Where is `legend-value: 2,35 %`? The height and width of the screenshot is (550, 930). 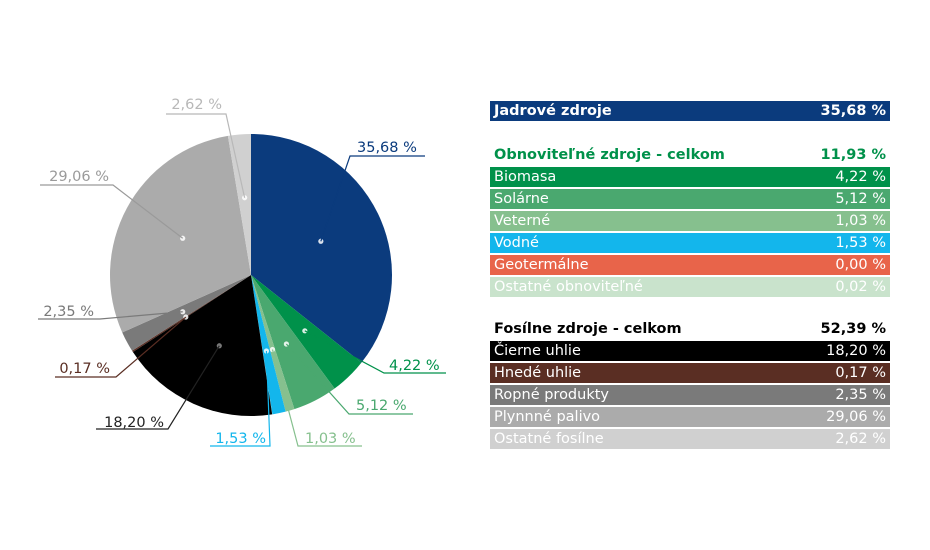
legend-value: 2,35 % is located at coordinates (860, 395).